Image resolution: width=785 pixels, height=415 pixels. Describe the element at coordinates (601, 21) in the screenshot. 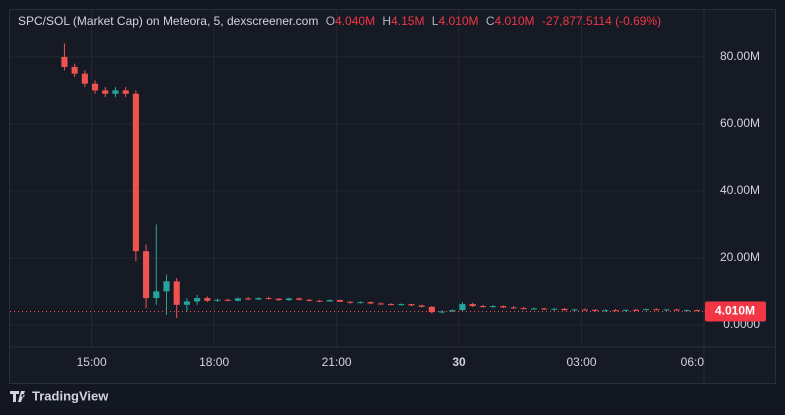

I see `change: -27,877.5114 (-0.69%)` at that location.